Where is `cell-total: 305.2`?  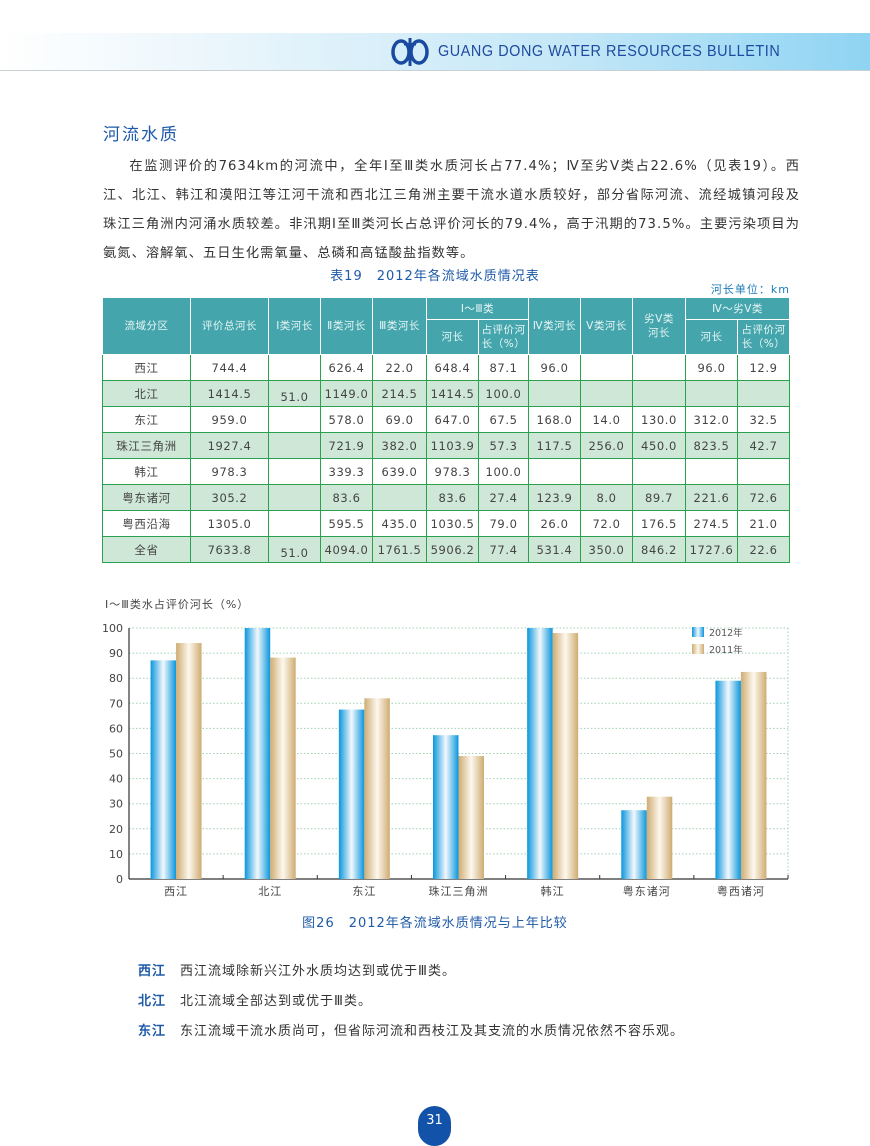
cell-total: 305.2 is located at coordinates (229, 497).